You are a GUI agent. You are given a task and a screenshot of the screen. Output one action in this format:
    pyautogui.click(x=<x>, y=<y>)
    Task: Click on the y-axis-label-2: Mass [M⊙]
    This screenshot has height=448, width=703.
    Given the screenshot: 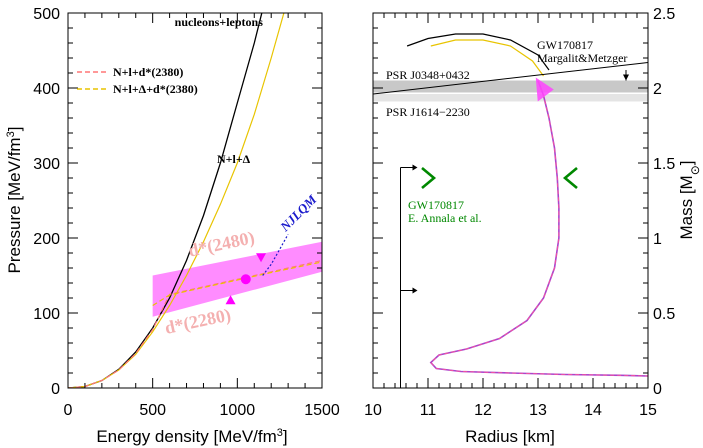 What is the action you would take?
    pyautogui.click(x=689, y=199)
    